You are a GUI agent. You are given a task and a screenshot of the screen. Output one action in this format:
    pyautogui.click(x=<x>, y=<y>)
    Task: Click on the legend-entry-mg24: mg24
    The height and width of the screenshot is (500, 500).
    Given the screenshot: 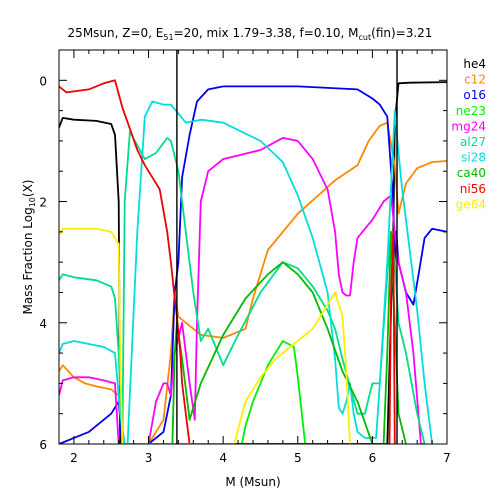 What is the action you would take?
    pyautogui.click(x=468, y=126)
    